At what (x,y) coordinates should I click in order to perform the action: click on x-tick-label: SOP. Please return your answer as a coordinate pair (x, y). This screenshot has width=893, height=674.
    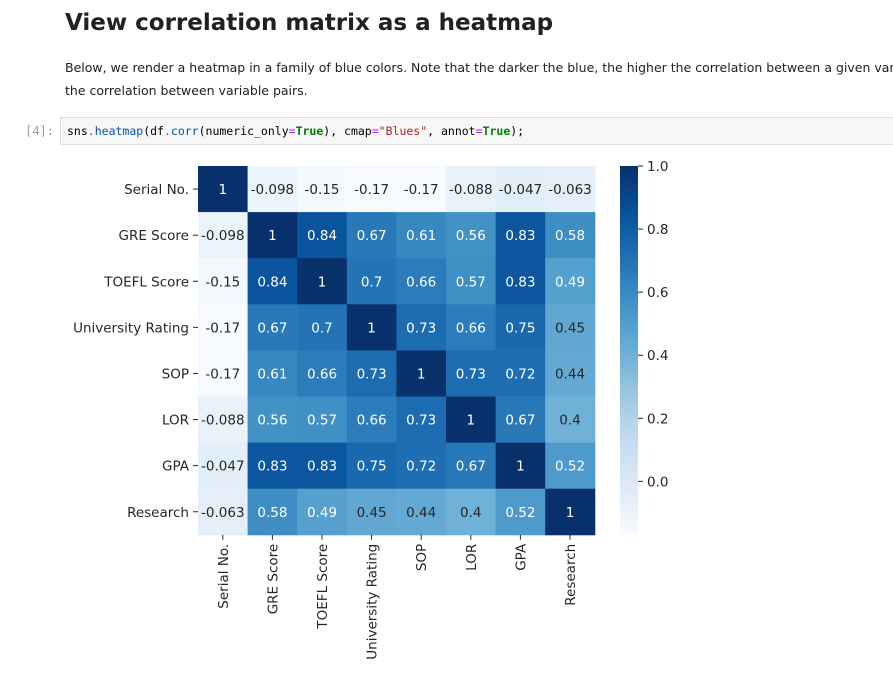
    Looking at the image, I should click on (422, 557).